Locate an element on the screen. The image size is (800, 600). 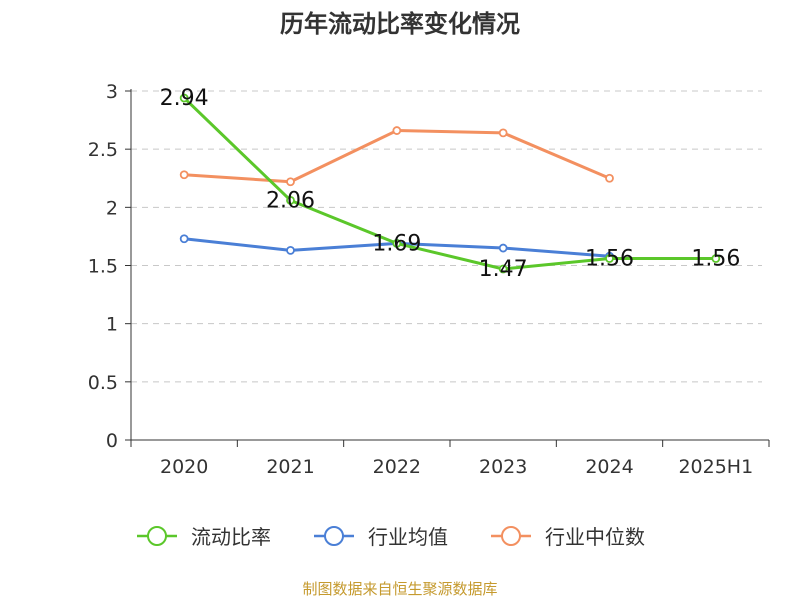
data-label: 2.94 is located at coordinates (184, 98).